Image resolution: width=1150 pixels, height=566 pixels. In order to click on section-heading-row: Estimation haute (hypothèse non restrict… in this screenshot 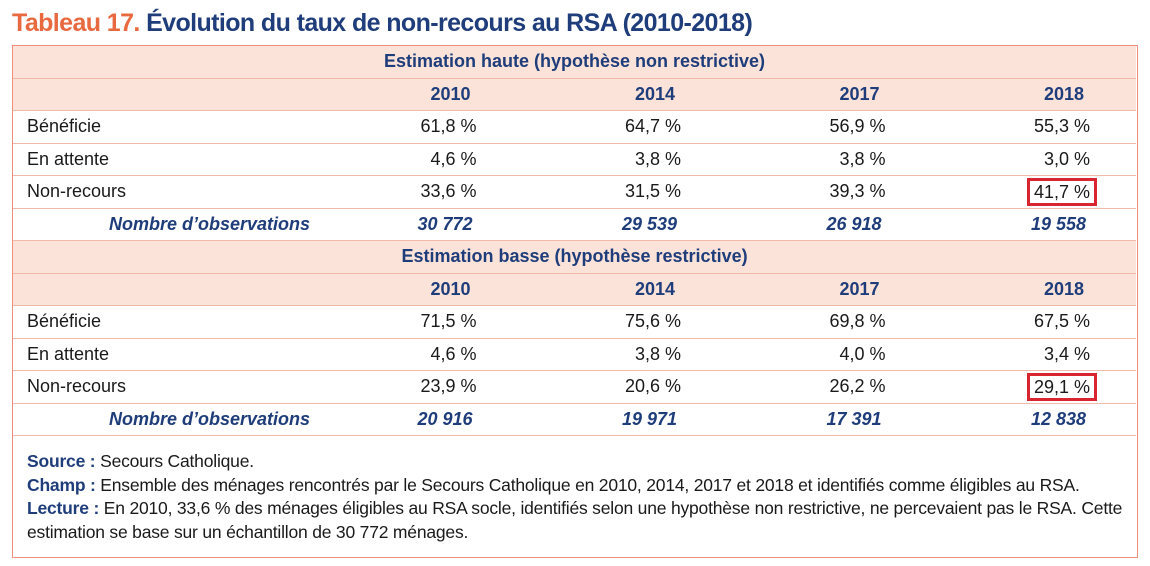, I will do `click(575, 62)`.